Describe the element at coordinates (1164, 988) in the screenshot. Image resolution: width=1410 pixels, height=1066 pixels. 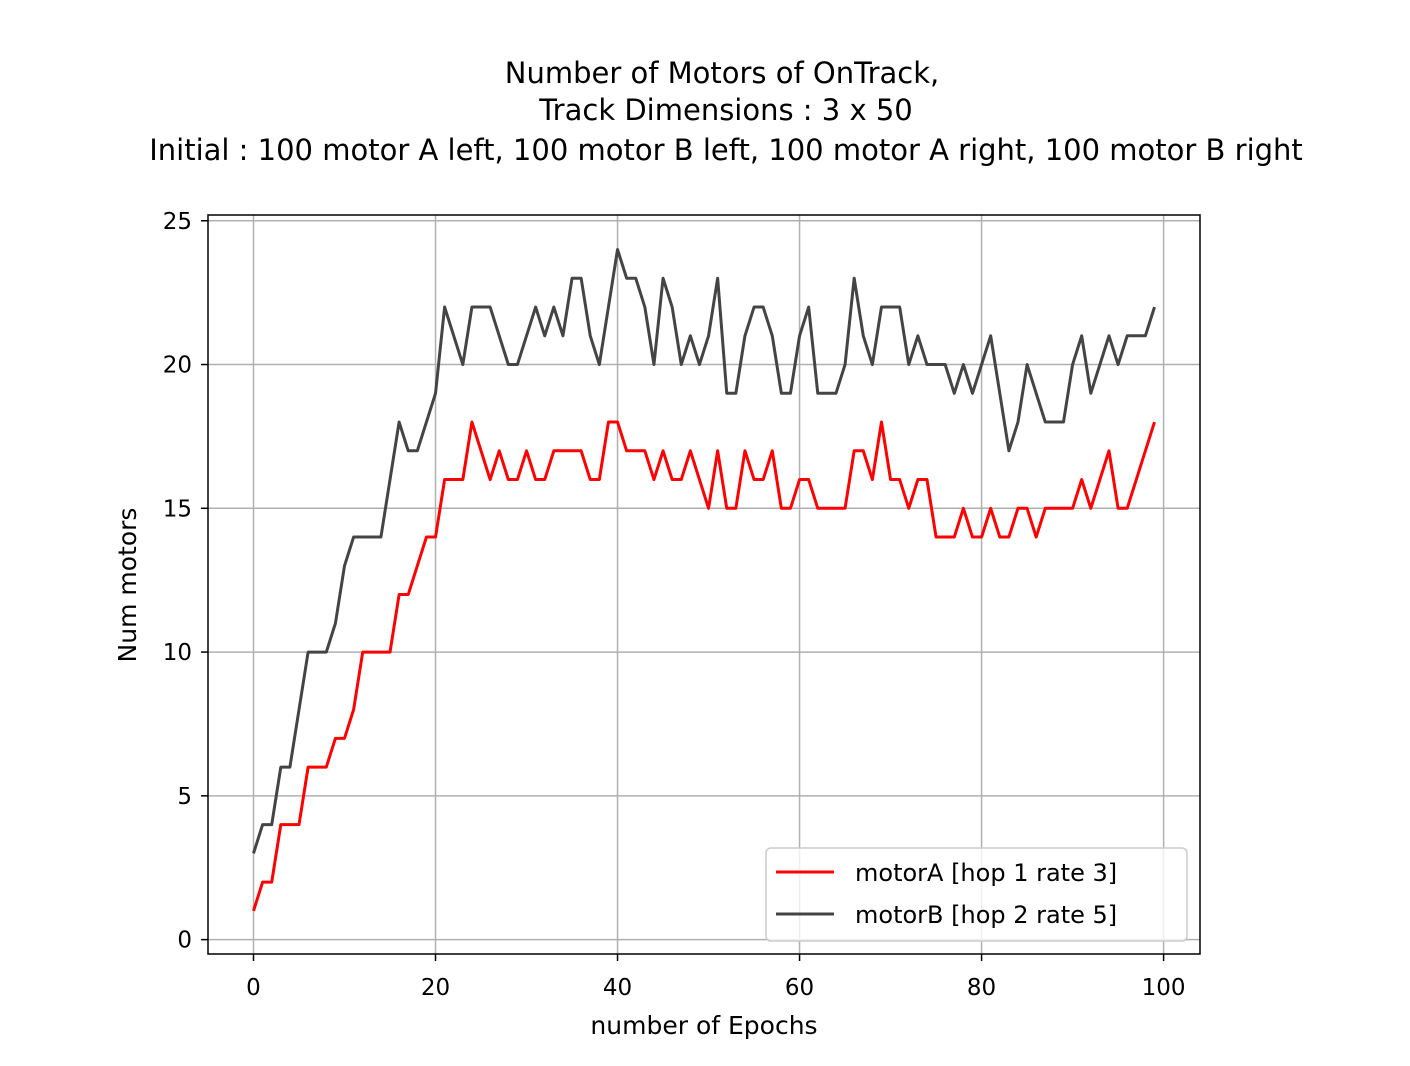
I see `x-tick-label: 100` at that location.